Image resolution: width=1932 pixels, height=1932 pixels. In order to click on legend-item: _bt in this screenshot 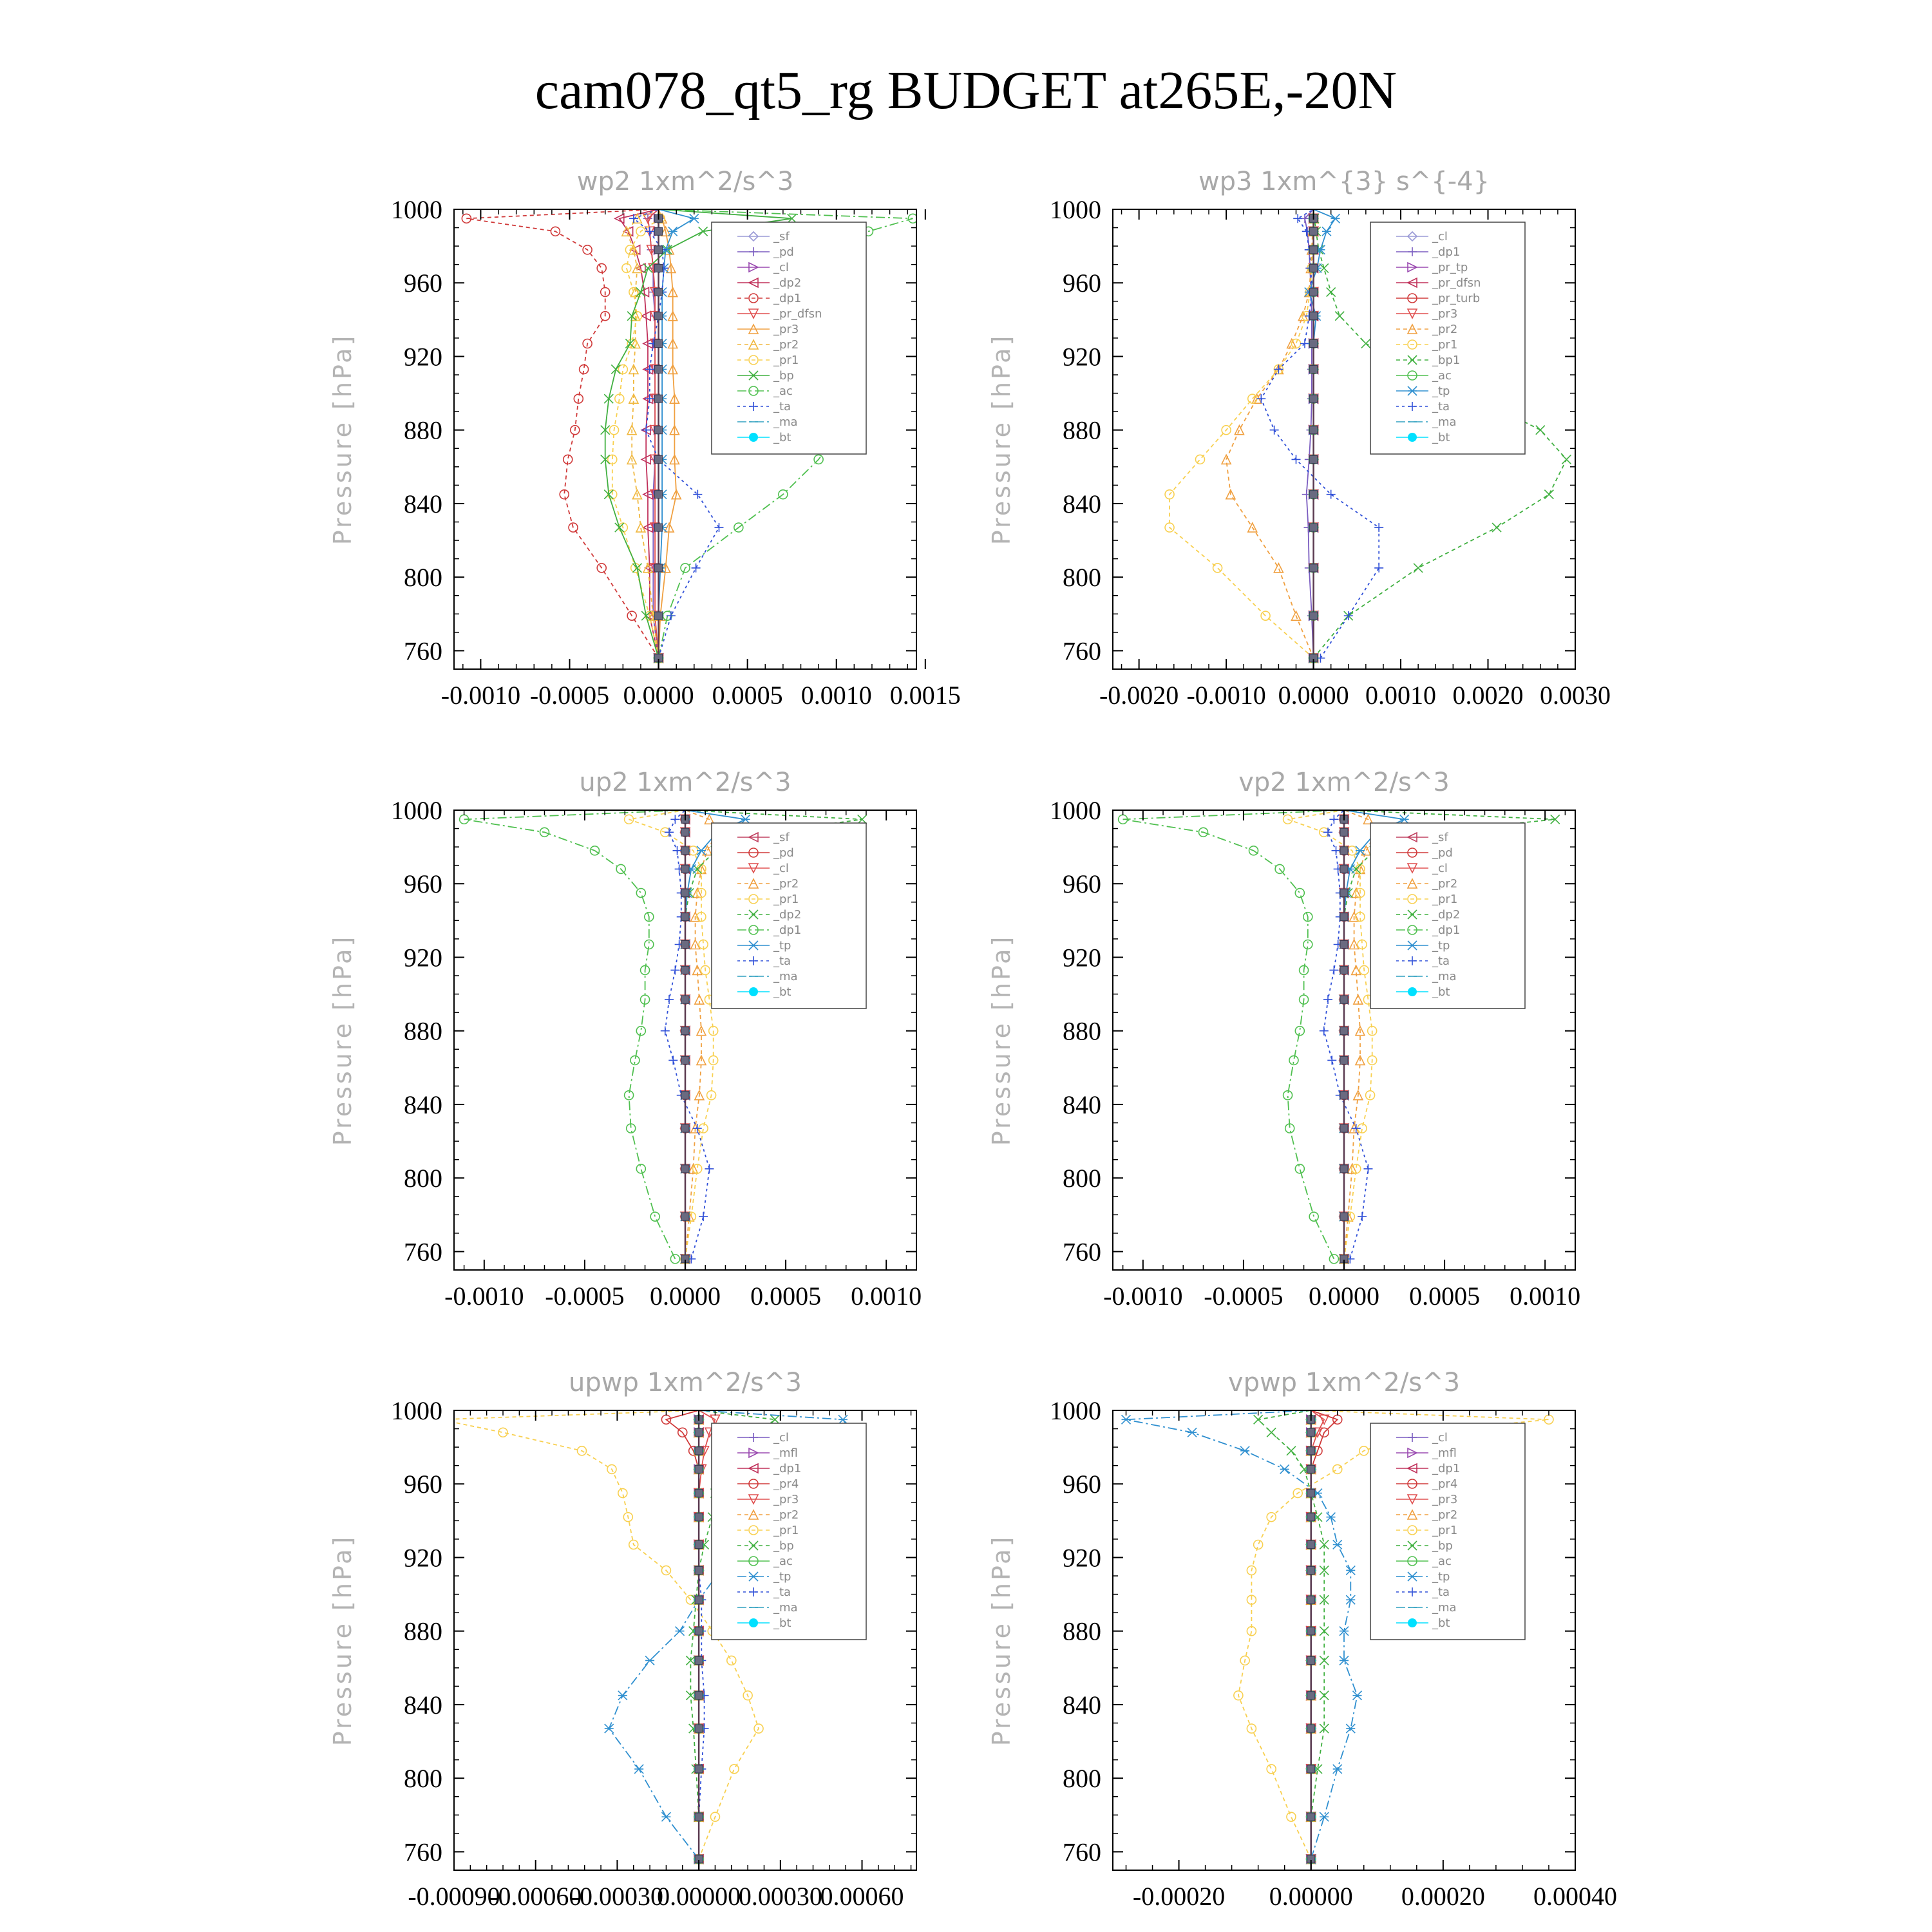, I will do `click(764, 992)`.